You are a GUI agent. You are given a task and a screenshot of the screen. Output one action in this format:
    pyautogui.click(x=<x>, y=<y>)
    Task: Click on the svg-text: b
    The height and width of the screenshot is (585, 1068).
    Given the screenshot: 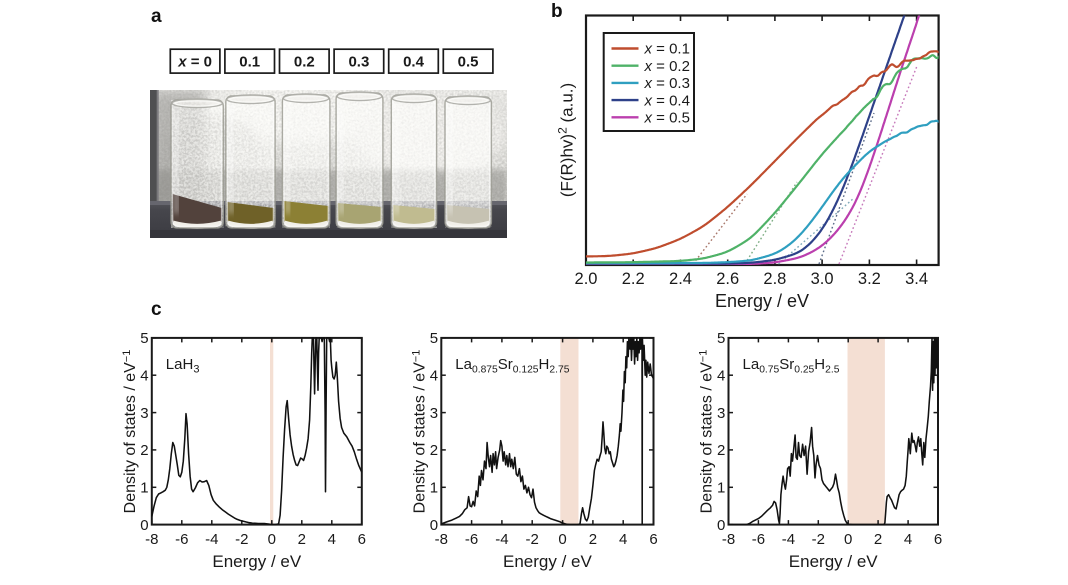 What is the action you would take?
    pyautogui.click(x=557, y=11)
    